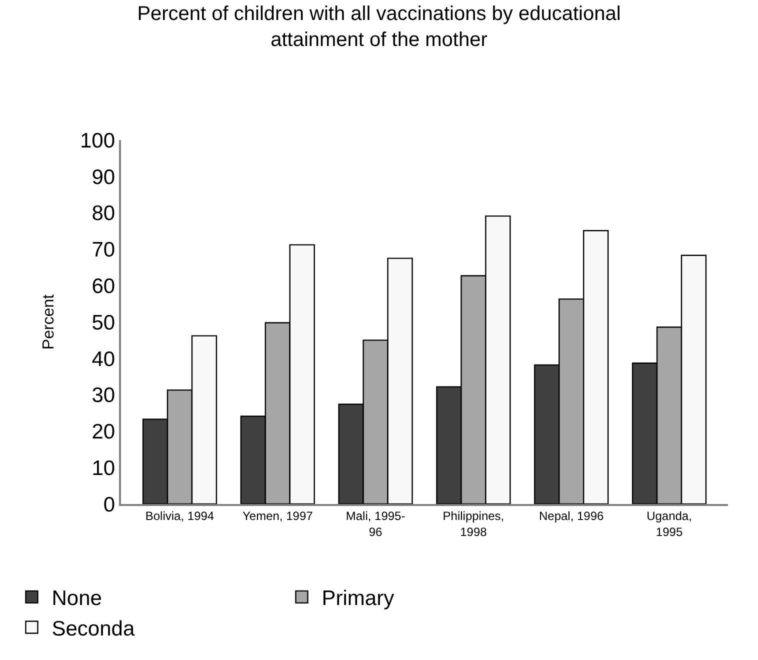  Describe the element at coordinates (669, 524) in the screenshot. I see `x-tick-label: Uganda, 1995` at that location.